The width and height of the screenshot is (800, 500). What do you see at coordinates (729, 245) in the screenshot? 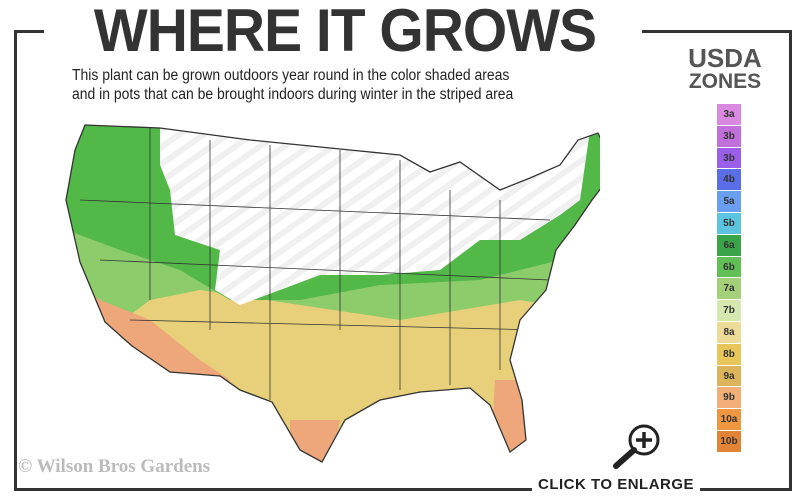
I see `legend-zone-6a: 6a` at bounding box center [729, 245].